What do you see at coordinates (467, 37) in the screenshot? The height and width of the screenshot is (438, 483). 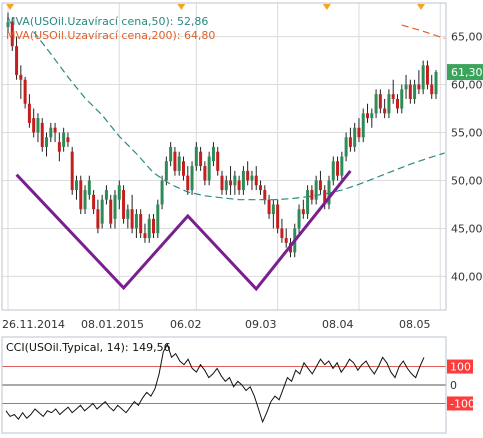 I see `y-tick-label: 65,00` at bounding box center [467, 37].